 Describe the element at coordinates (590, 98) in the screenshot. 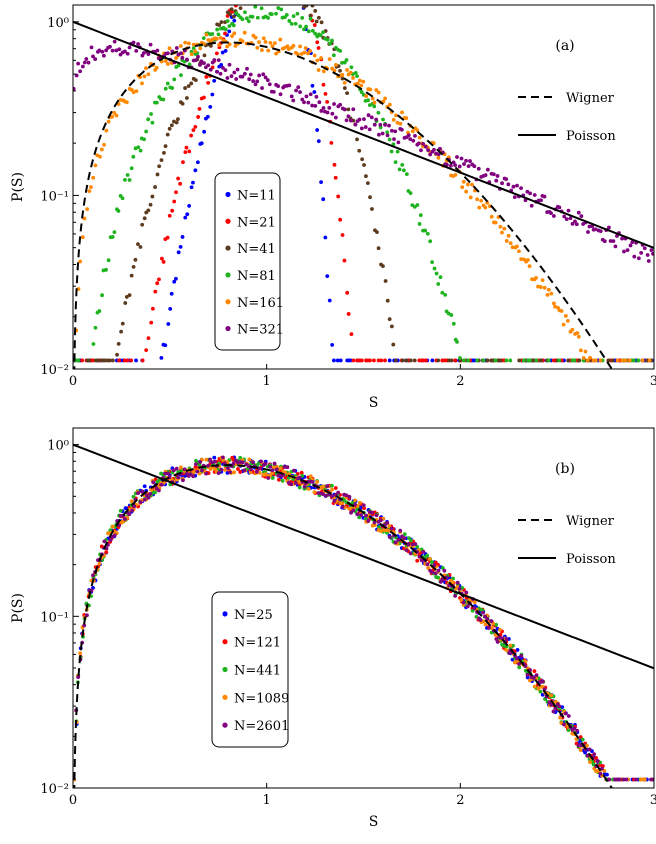

I see `wigner-legend-label: Wigner` at that location.